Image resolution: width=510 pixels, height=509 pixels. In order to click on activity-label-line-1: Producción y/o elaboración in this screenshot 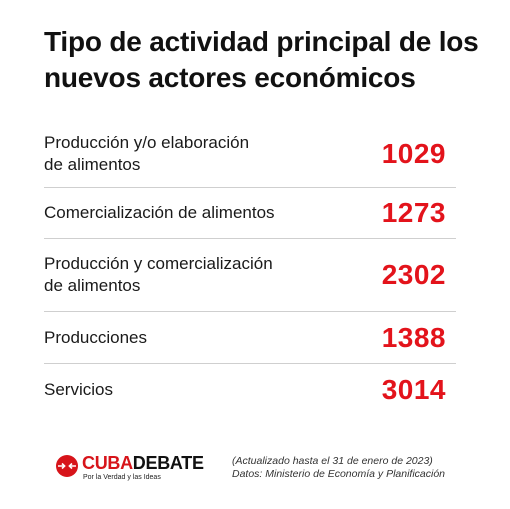, I will do `click(147, 142)`.